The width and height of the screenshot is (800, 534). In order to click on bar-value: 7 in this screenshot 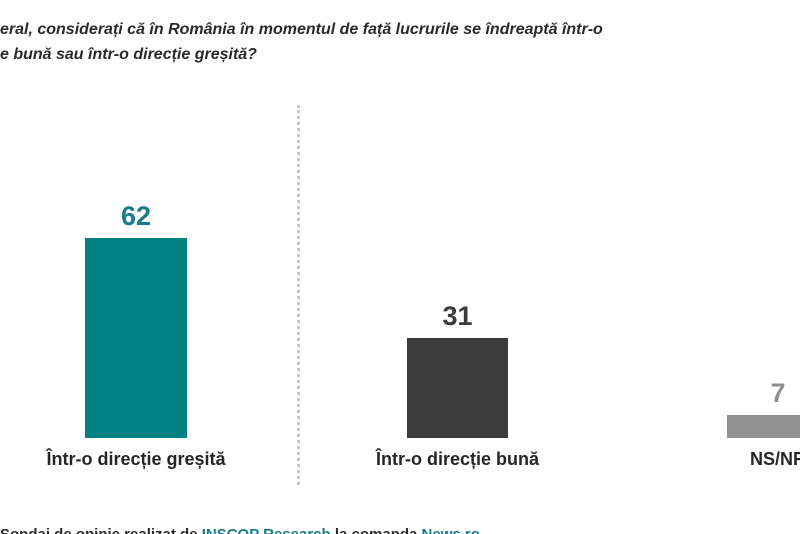, I will do `click(778, 393)`.